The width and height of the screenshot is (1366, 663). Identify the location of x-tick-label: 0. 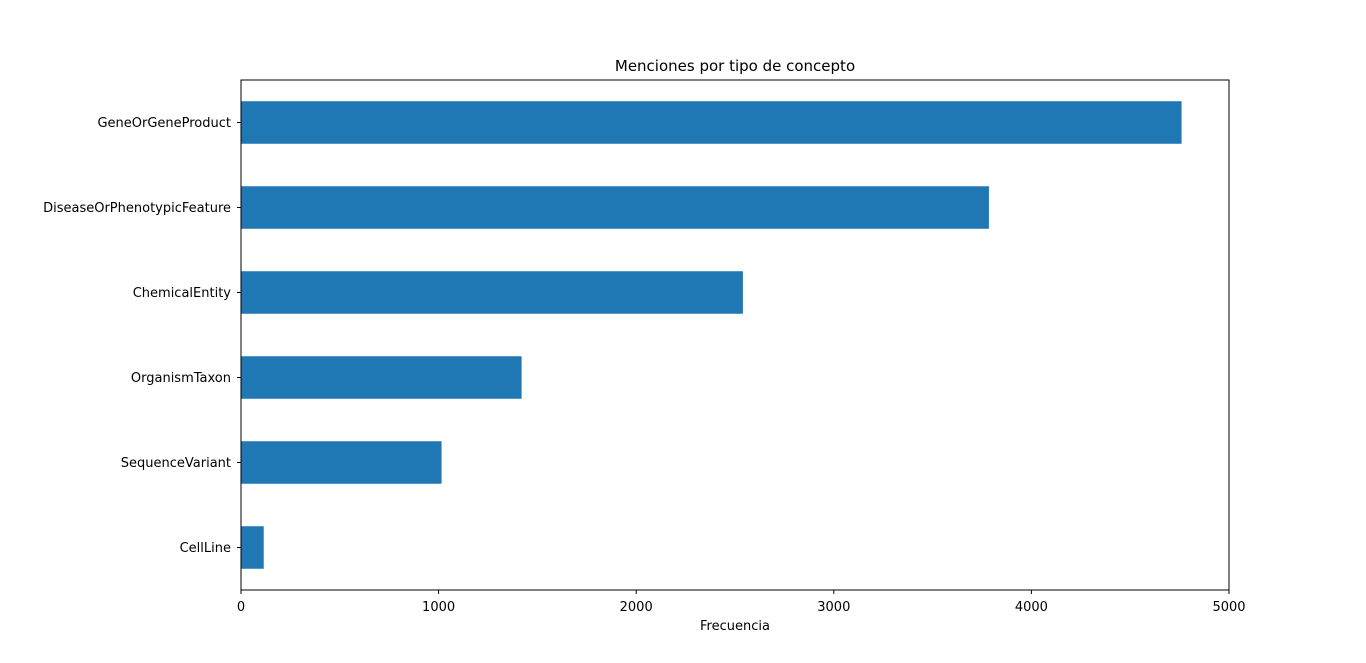
(241, 607).